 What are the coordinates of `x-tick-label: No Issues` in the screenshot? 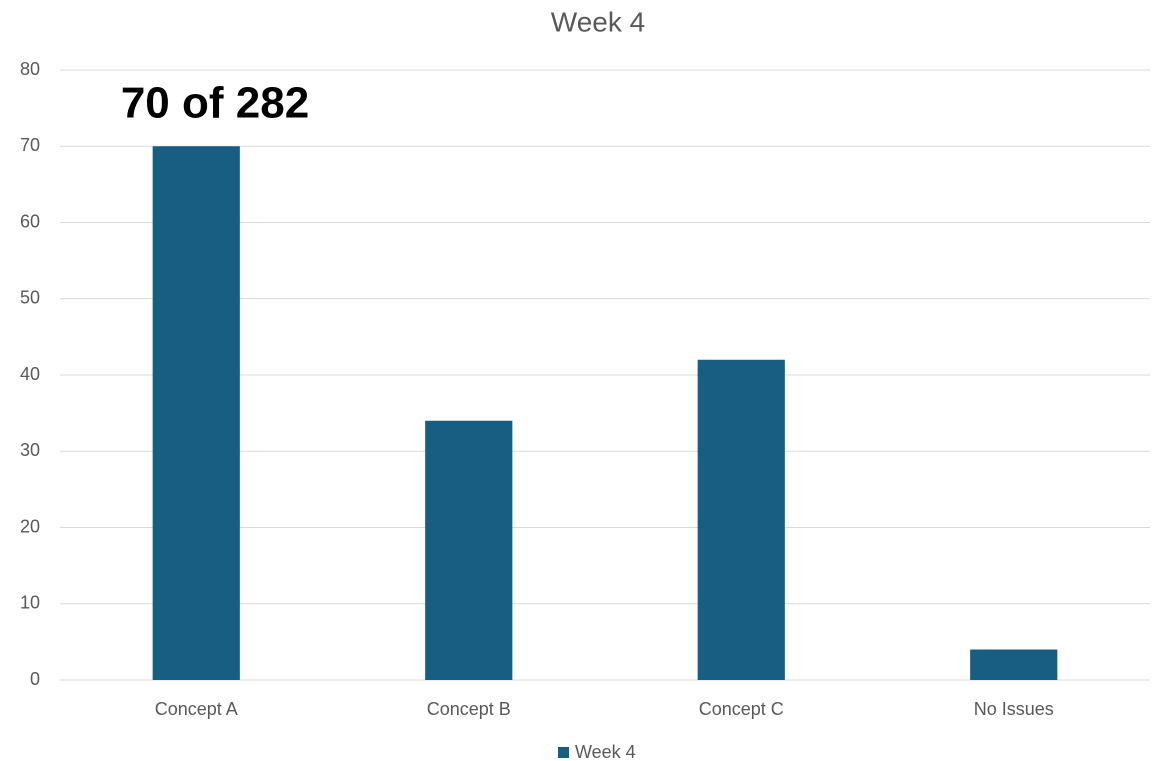 It's located at (1014, 709).